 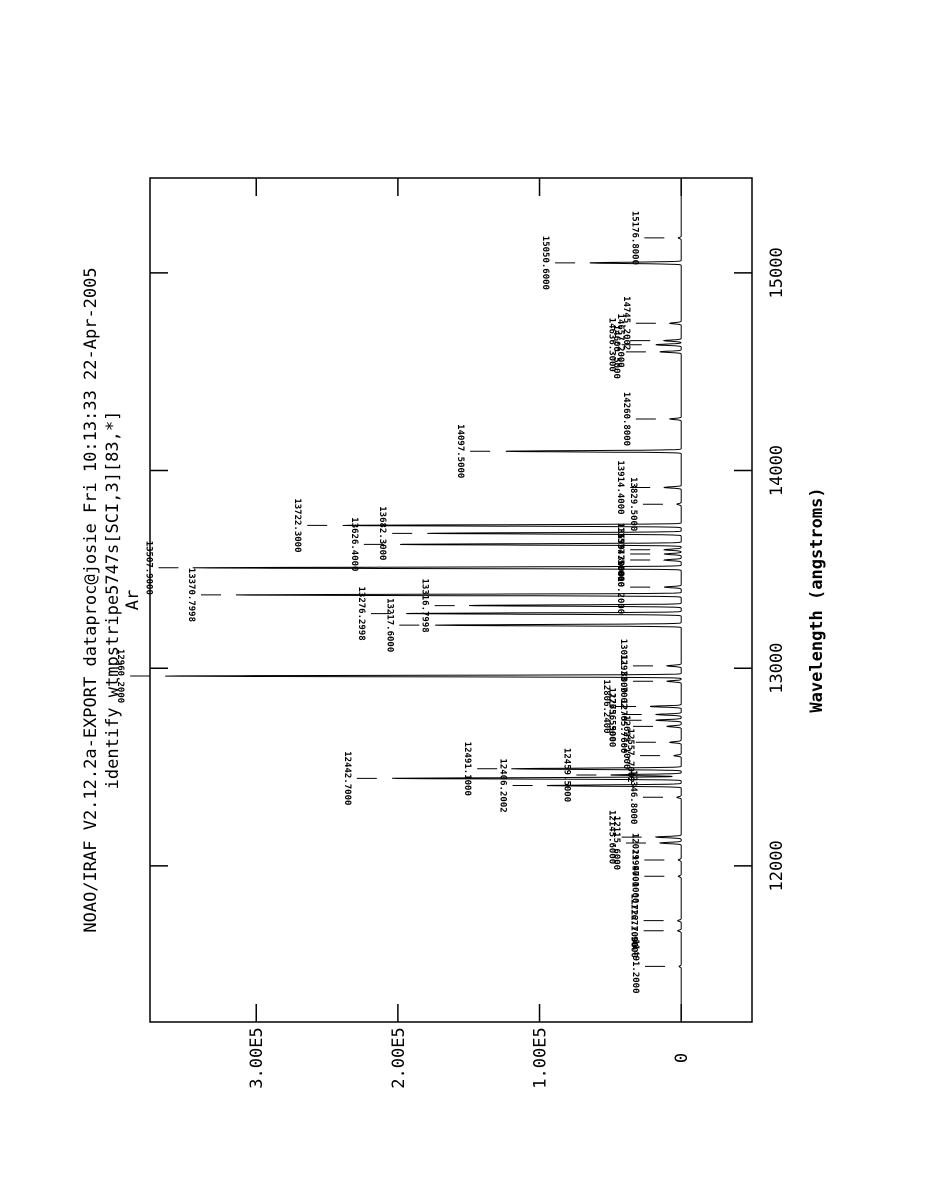 I want to click on line-label-27: 13547.3000, so click(x=620, y=560).